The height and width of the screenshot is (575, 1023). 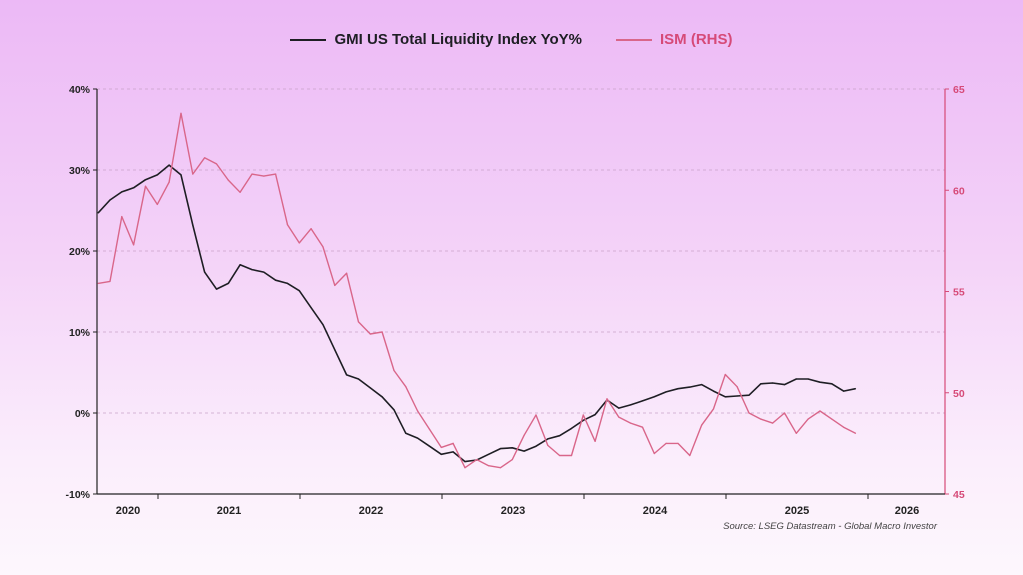 I want to click on y-right-tick-label: 45, so click(x=959, y=495).